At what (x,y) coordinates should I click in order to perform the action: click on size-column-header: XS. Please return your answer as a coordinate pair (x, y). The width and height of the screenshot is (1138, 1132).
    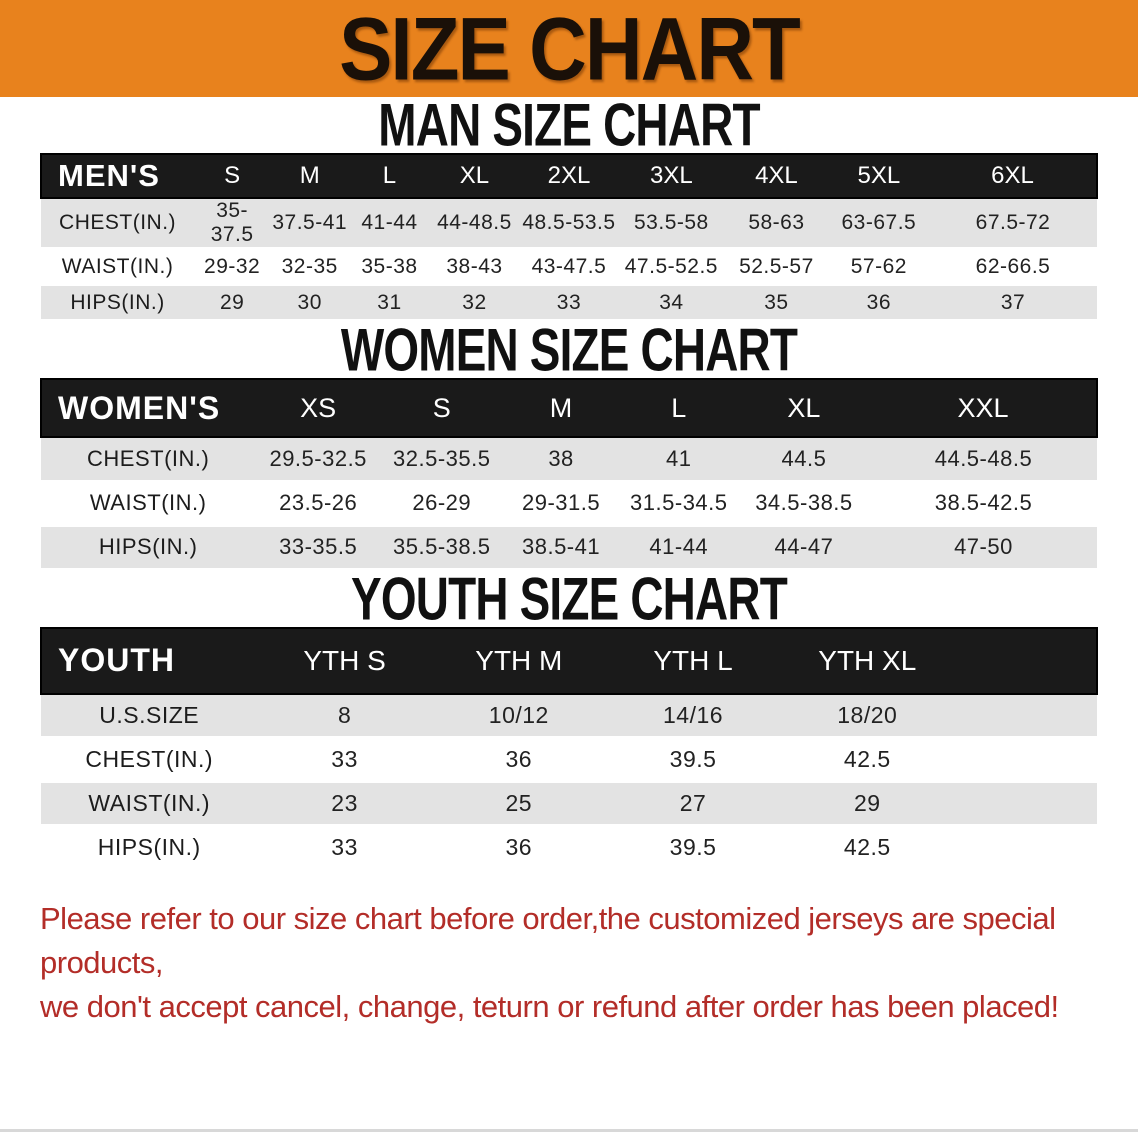
    Looking at the image, I should click on (318, 407).